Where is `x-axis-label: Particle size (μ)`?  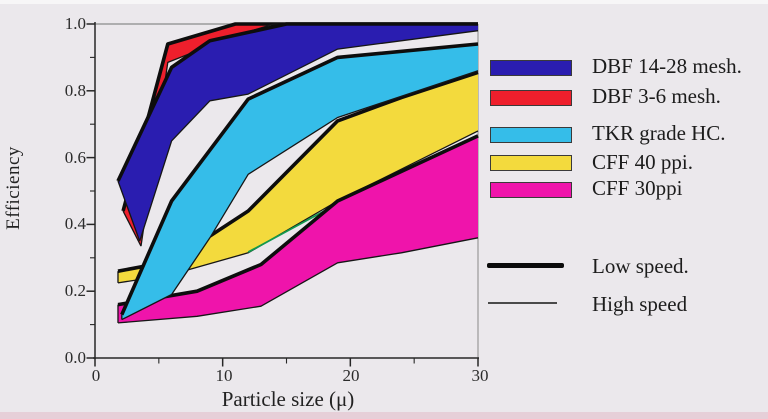 x-axis-label: Particle size (μ) is located at coordinates (288, 399).